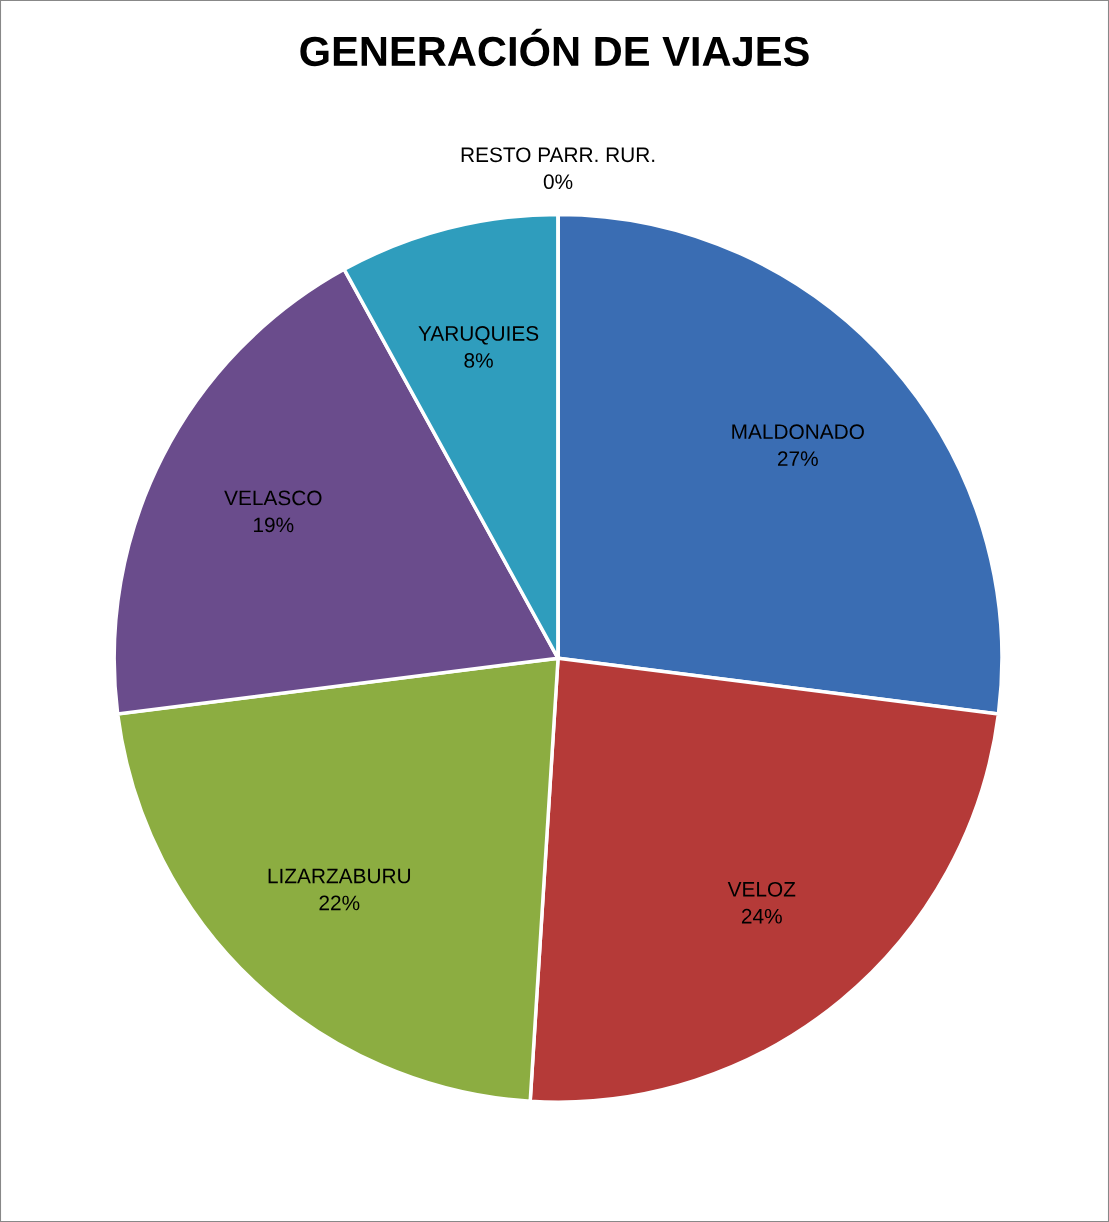 Image resolution: width=1109 pixels, height=1222 pixels. What do you see at coordinates (761, 916) in the screenshot?
I see `data-label: 24%` at bounding box center [761, 916].